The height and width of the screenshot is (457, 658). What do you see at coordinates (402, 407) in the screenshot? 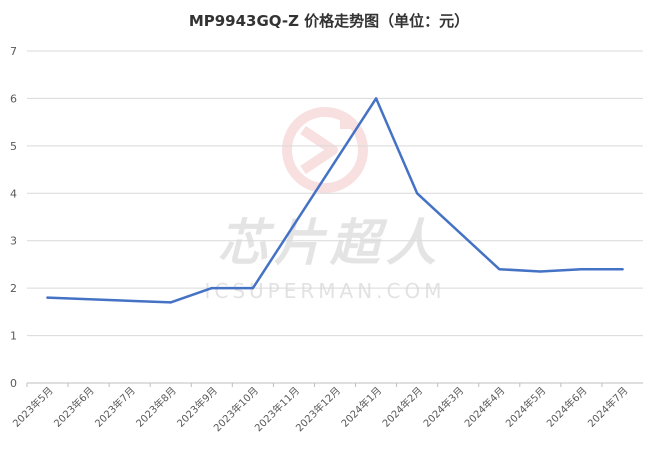
I see `x-tick-label: 2024年2月` at bounding box center [402, 407].